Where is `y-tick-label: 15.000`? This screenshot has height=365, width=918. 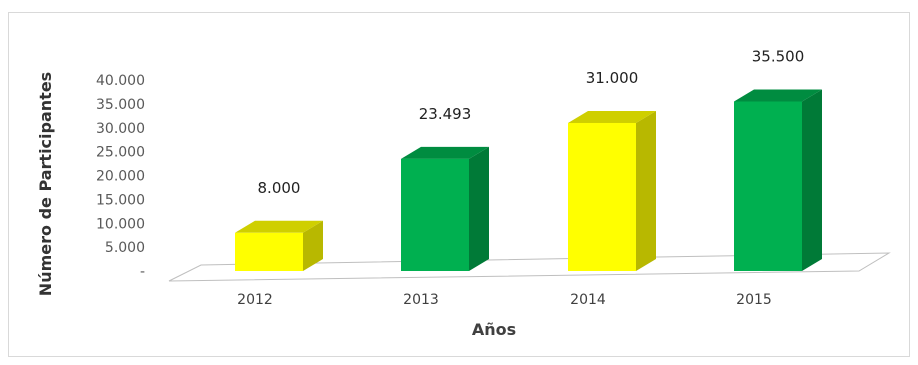 y-tick-label: 15.000 is located at coordinates (120, 200).